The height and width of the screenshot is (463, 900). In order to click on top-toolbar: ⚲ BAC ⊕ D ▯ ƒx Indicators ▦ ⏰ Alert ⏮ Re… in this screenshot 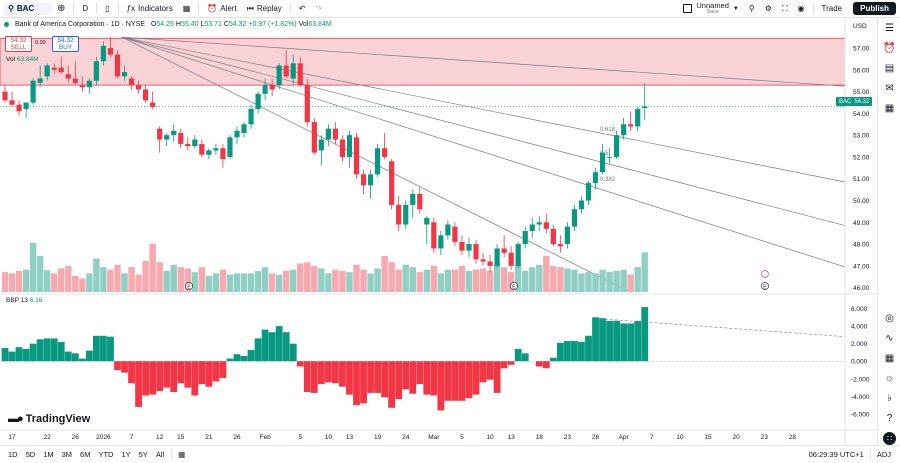, I will do `click(450, 9)`.